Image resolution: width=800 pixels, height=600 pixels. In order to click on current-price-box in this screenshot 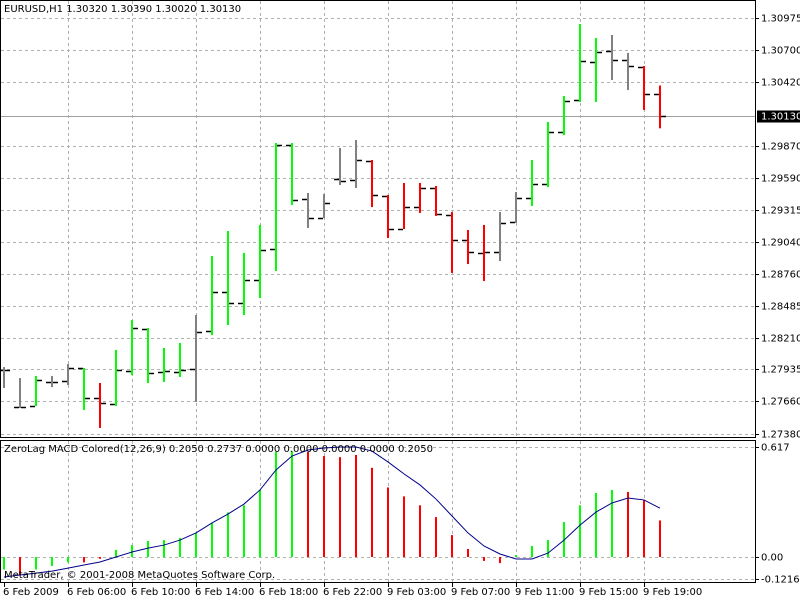, I will do `click(778, 116)`.